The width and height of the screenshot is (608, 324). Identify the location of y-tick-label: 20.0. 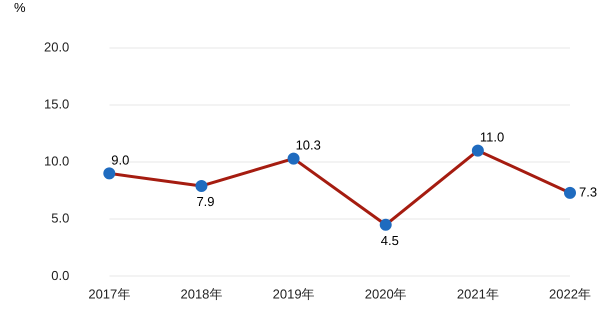
(57, 46).